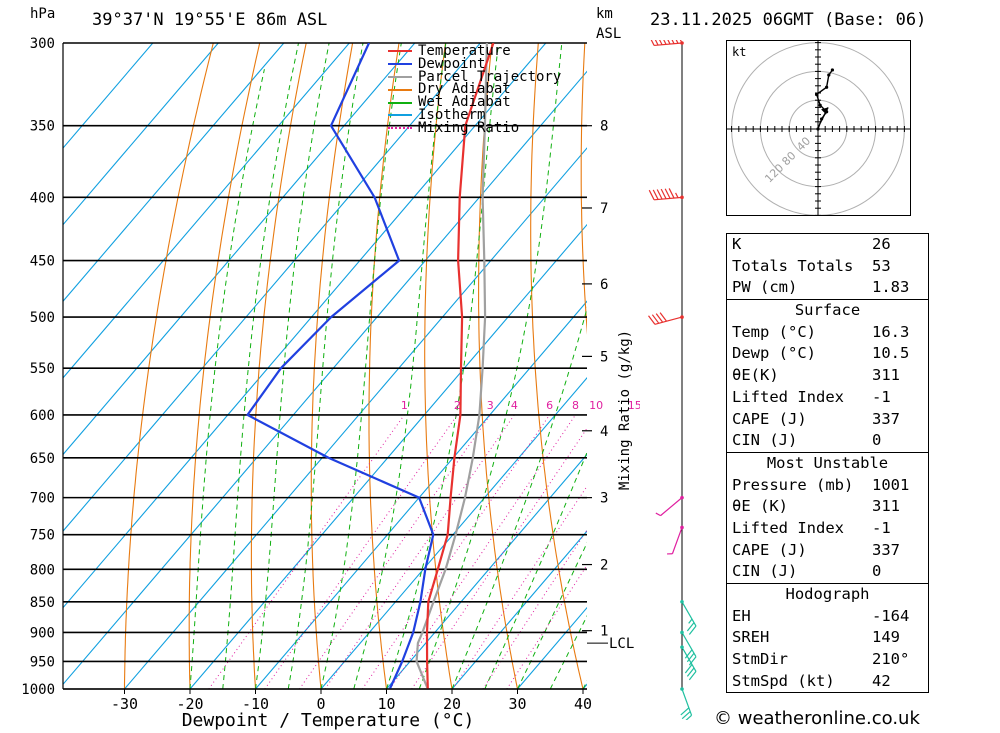 The width and height of the screenshot is (1000, 733). I want to click on index-value: 311, so click(886, 506).